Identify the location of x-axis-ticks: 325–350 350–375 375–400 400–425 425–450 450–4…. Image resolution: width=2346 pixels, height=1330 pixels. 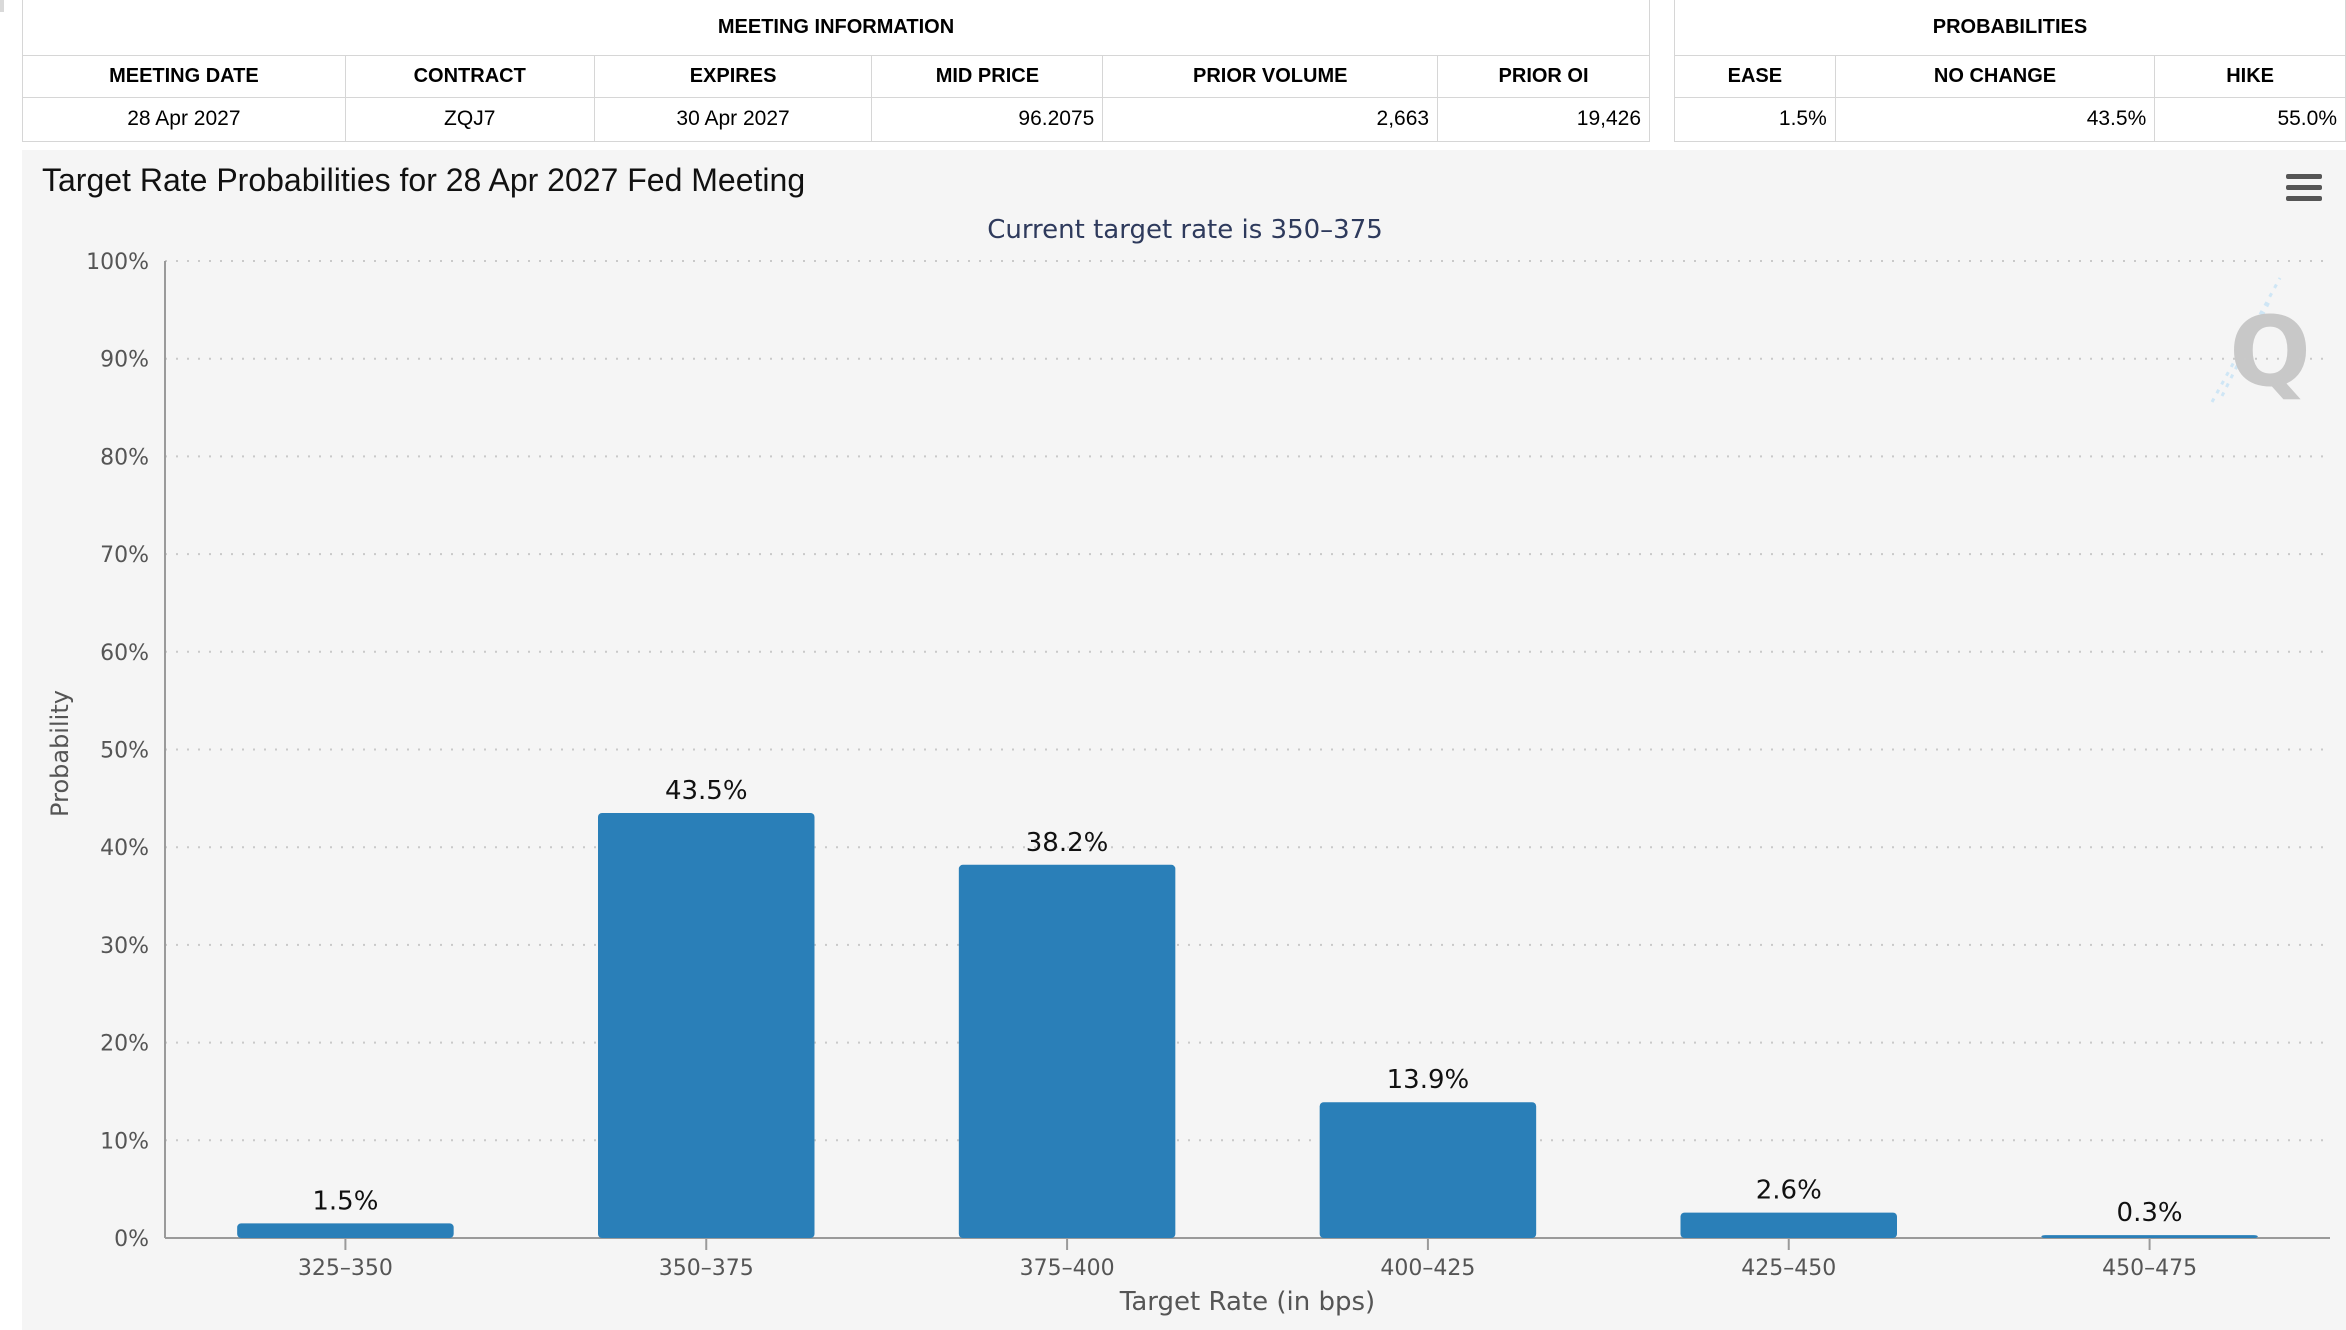
(1247, 1259).